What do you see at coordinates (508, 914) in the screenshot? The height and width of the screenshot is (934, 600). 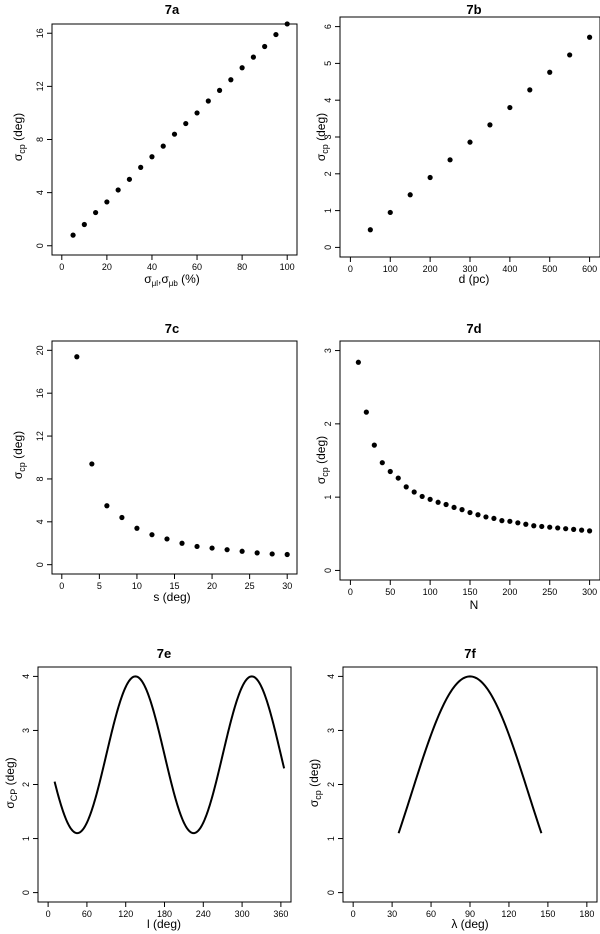 I see `x-tick-label: 120` at bounding box center [508, 914].